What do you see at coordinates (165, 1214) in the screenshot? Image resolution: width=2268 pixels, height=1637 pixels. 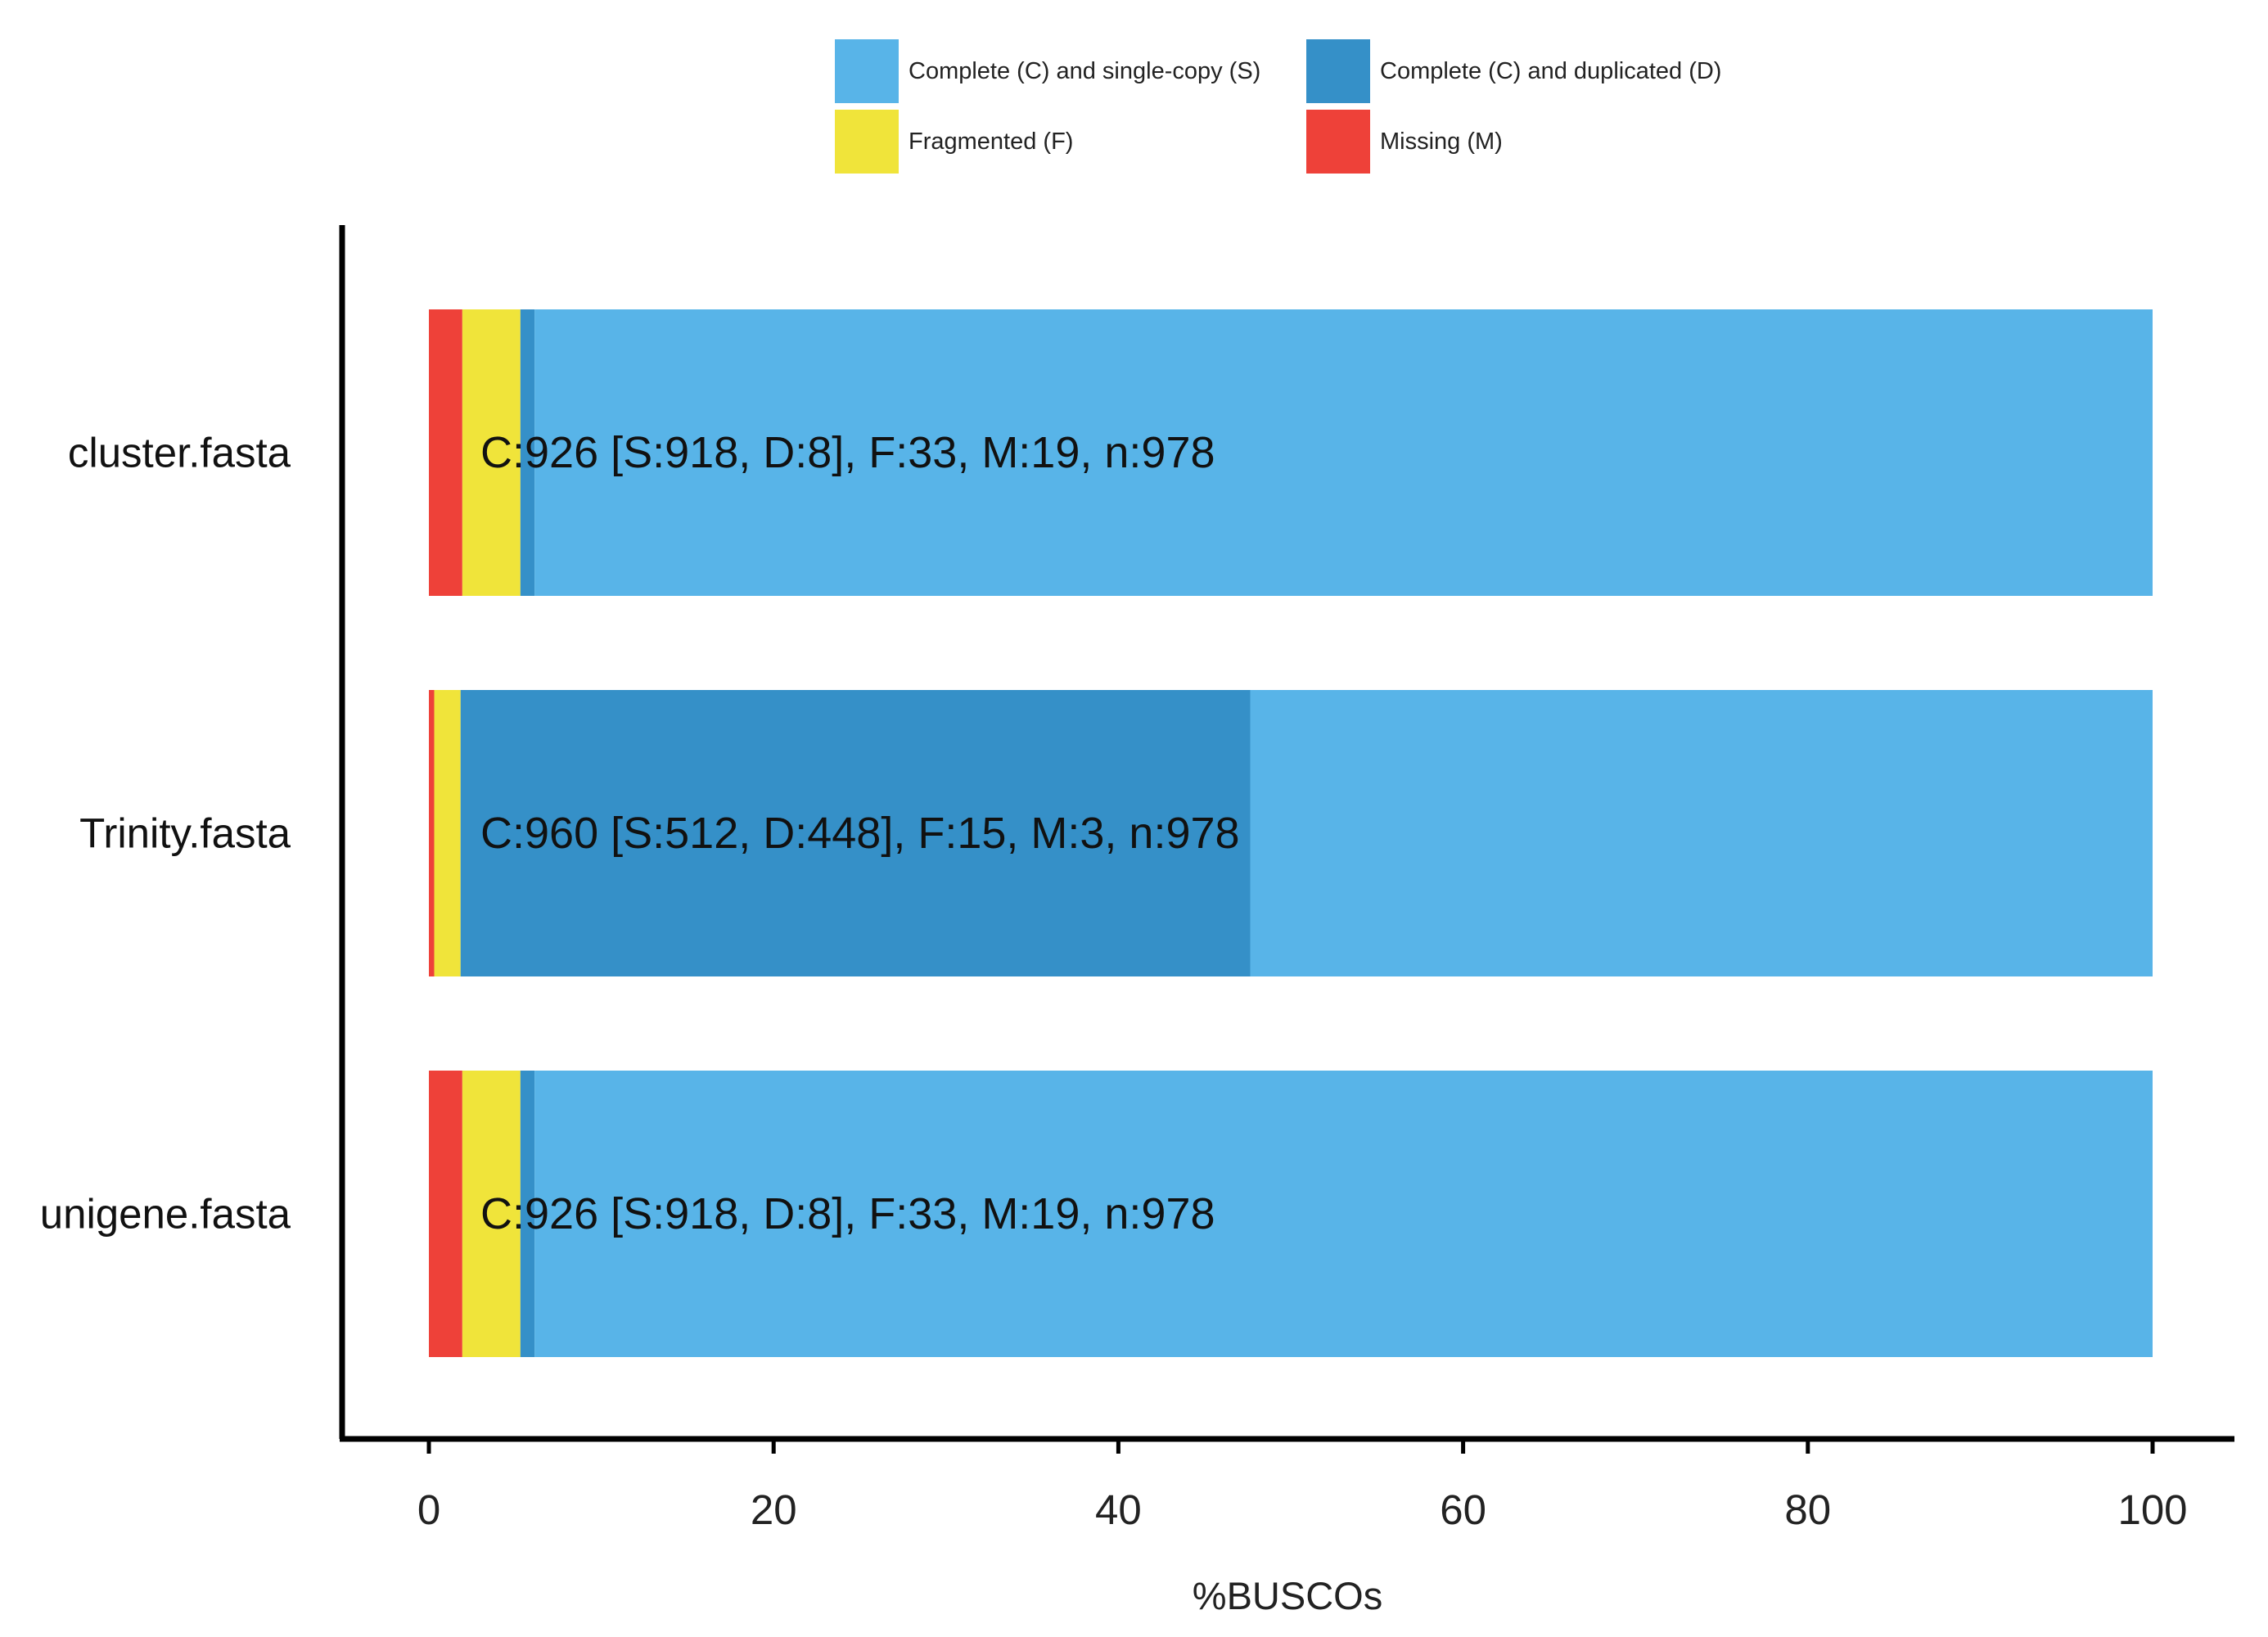 I see `category-label: unigene.fasta` at bounding box center [165, 1214].